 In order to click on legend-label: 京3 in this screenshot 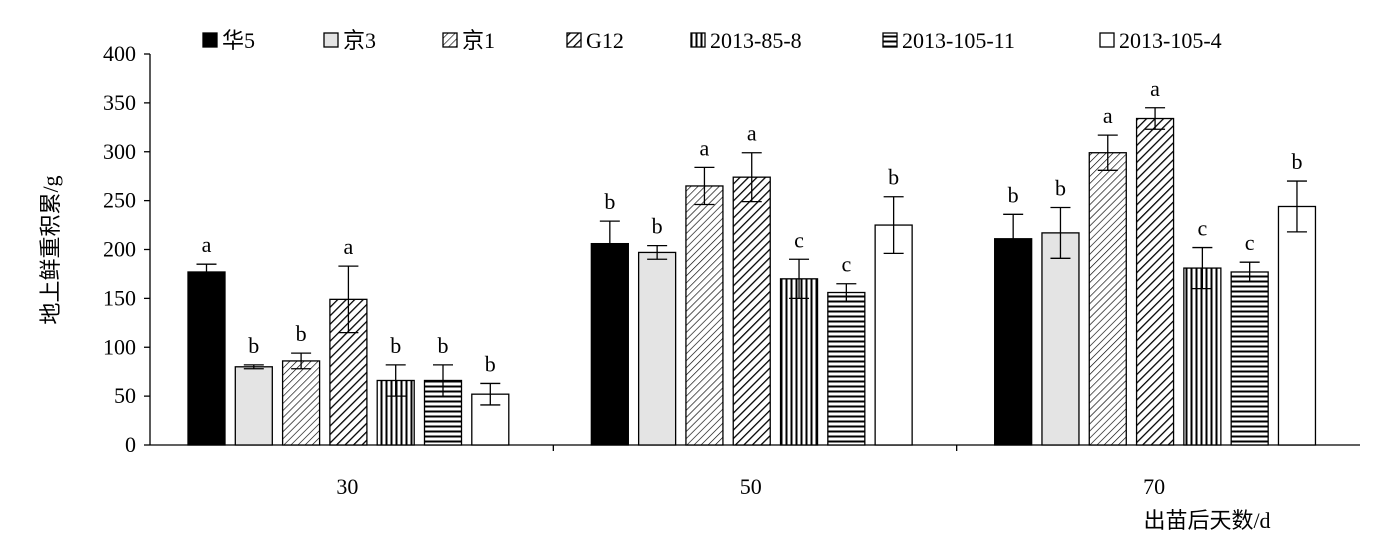, I will do `click(359, 40)`.